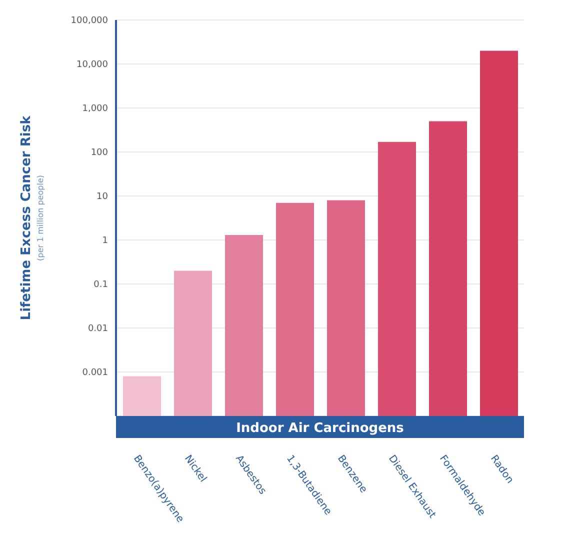 This screenshot has width=562, height=542. What do you see at coordinates (95, 373) in the screenshot?
I see `y-tick-label: 0.001` at bounding box center [95, 373].